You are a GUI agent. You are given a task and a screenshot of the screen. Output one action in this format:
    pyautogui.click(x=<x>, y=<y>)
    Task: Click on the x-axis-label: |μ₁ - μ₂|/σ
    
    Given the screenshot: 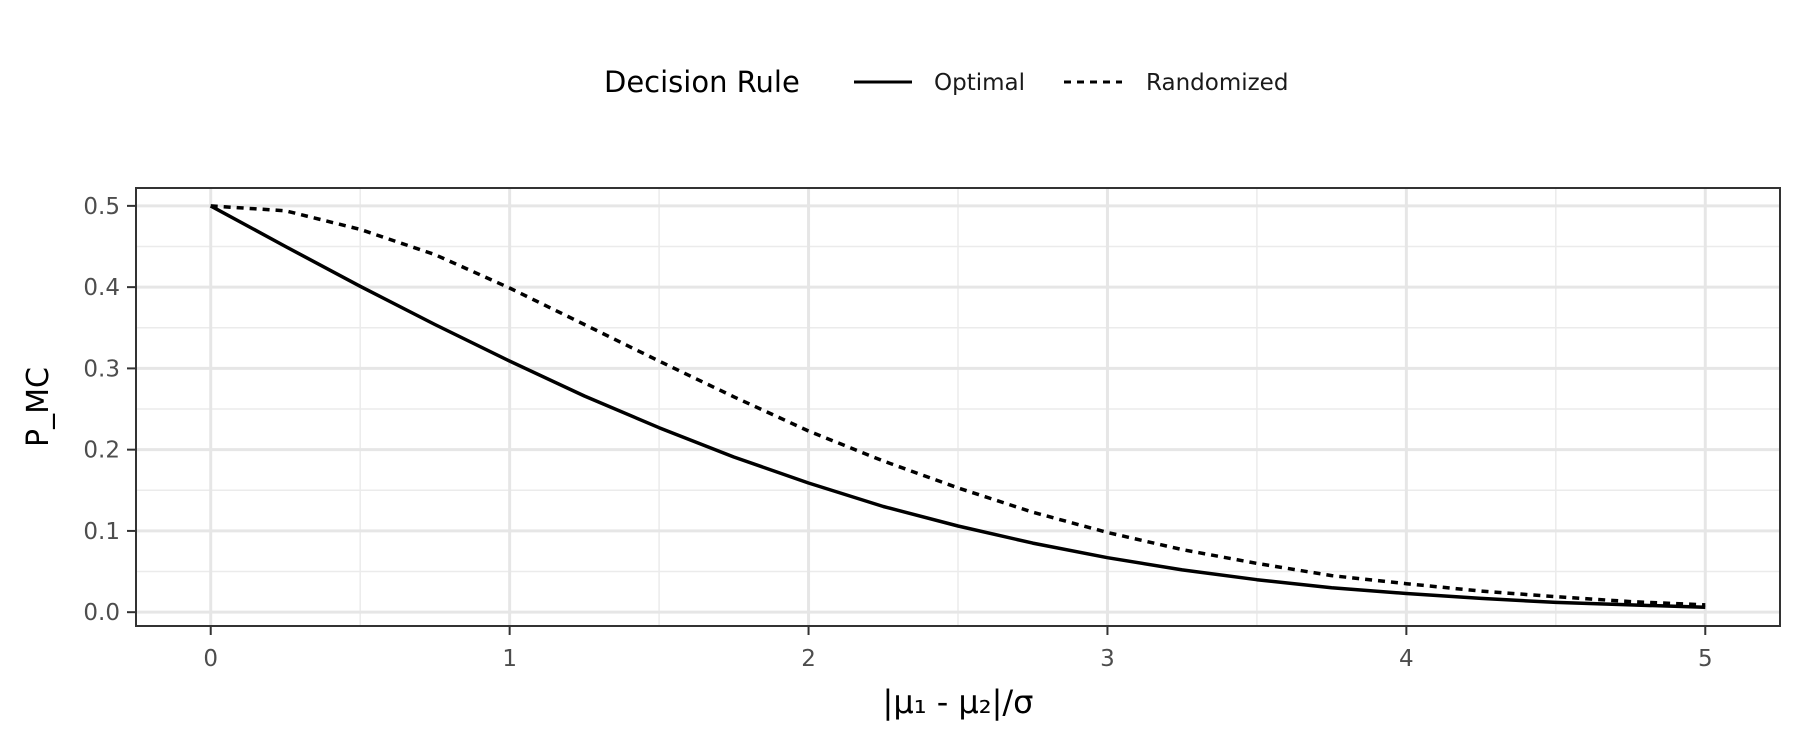 What is the action you would take?
    pyautogui.click(x=958, y=702)
    